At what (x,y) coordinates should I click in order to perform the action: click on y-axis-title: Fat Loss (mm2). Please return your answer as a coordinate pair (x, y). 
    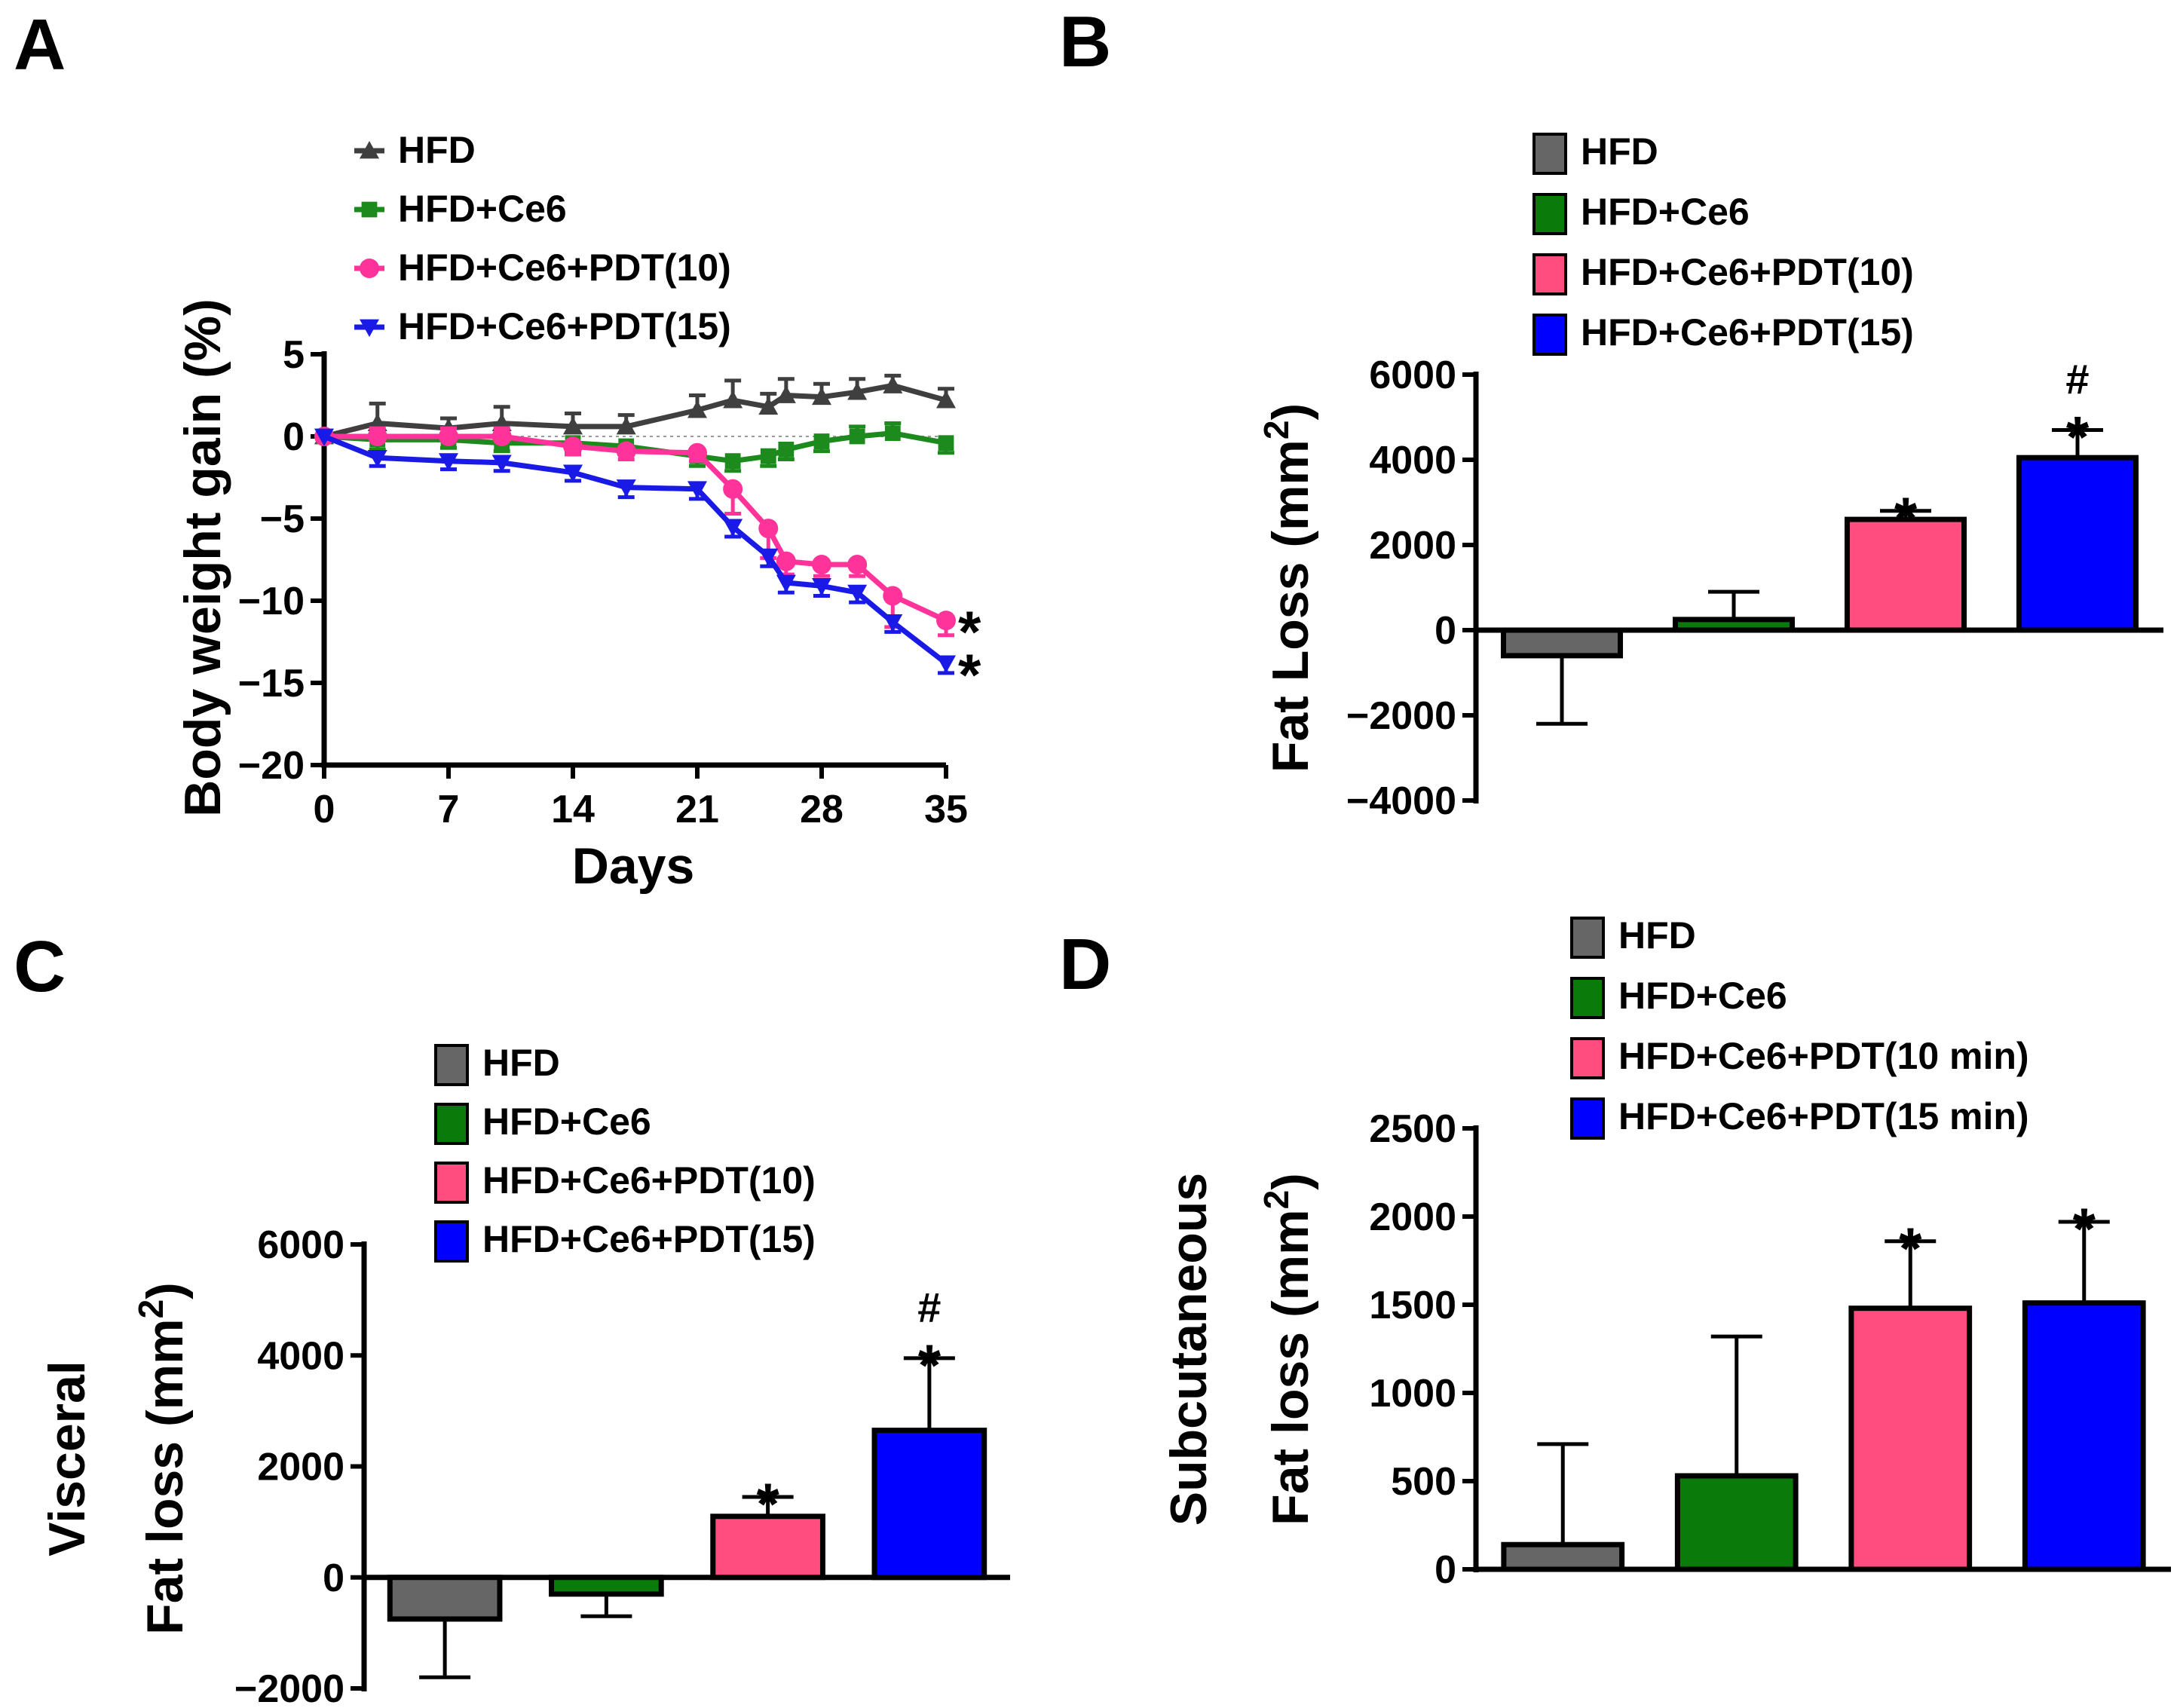
    Looking at the image, I should click on (1288, 588).